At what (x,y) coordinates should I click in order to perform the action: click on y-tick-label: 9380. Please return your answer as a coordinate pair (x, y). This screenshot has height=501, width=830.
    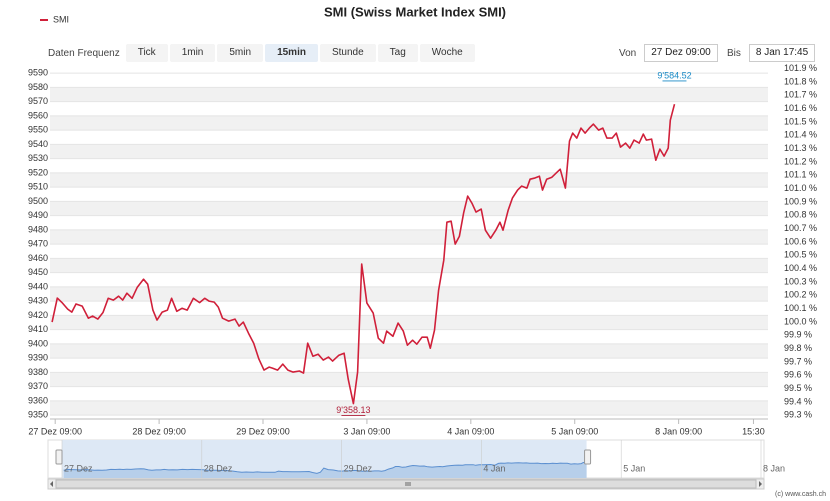
    Looking at the image, I should click on (38, 372).